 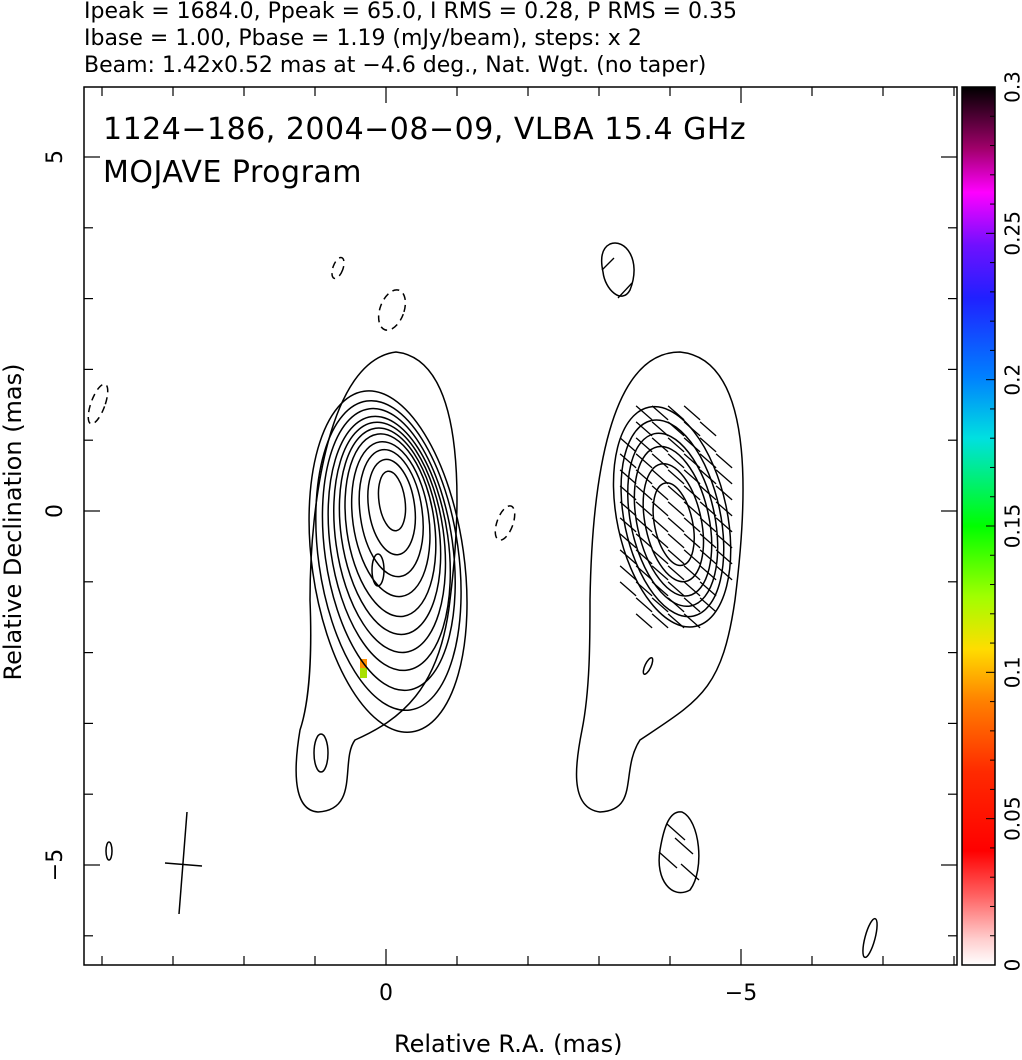 I want to click on colorbar-tick-label: 0.05, so click(x=1011, y=818).